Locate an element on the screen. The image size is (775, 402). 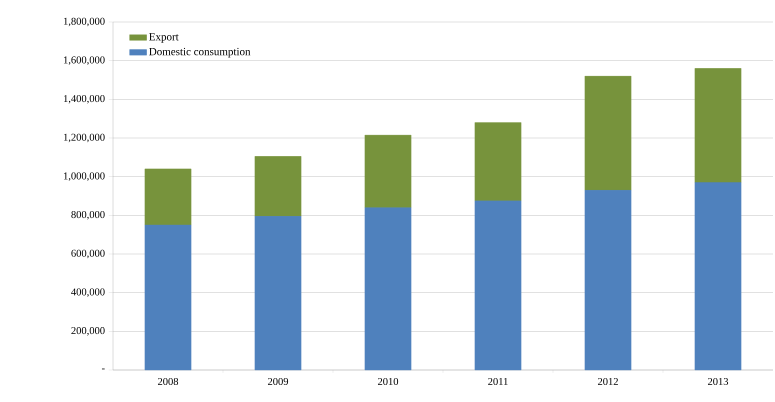
y-tick-label: 1,800,000 is located at coordinates (84, 22).